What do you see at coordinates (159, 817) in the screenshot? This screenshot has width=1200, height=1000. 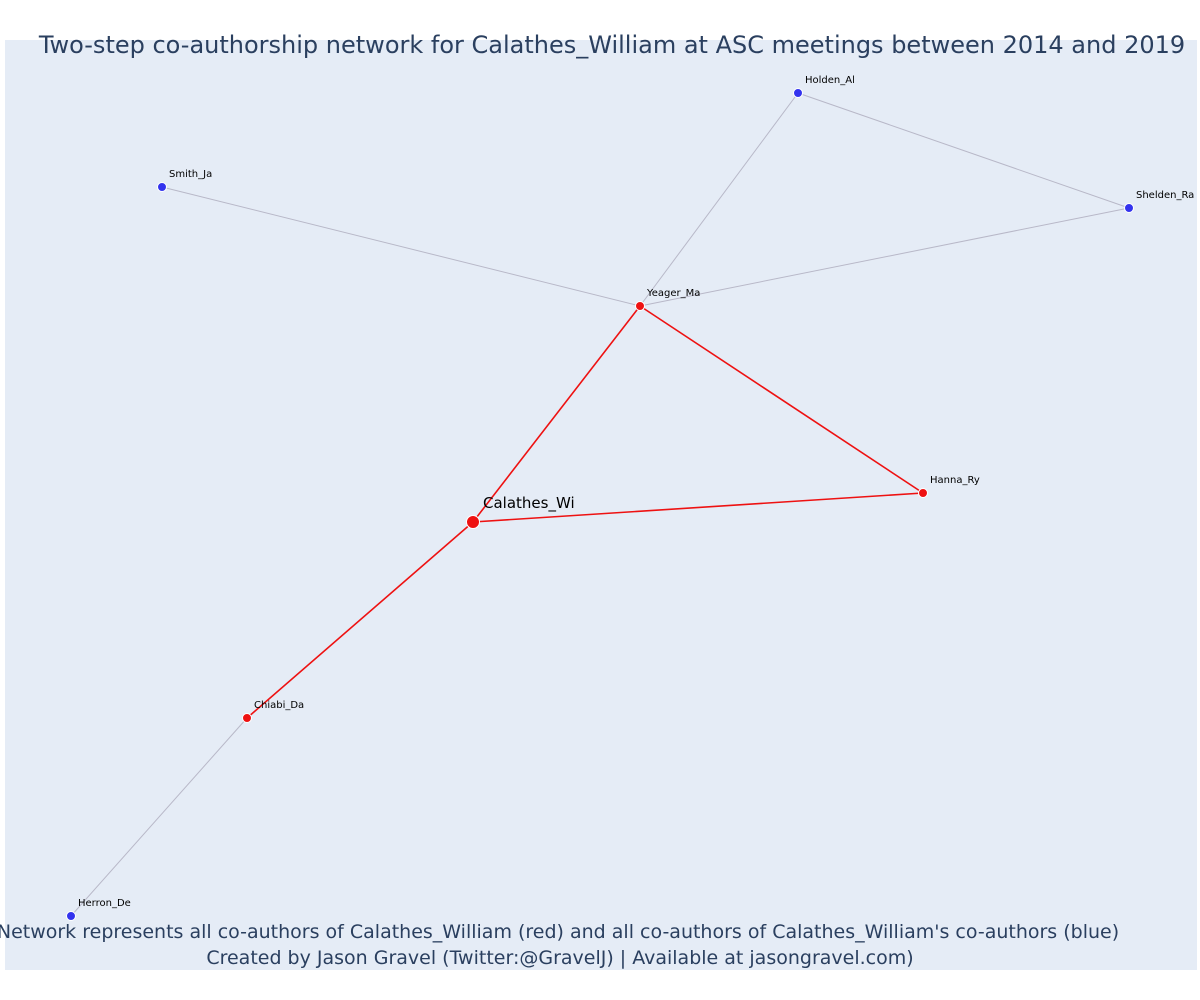 I see `edge-chiabi-herron` at bounding box center [159, 817].